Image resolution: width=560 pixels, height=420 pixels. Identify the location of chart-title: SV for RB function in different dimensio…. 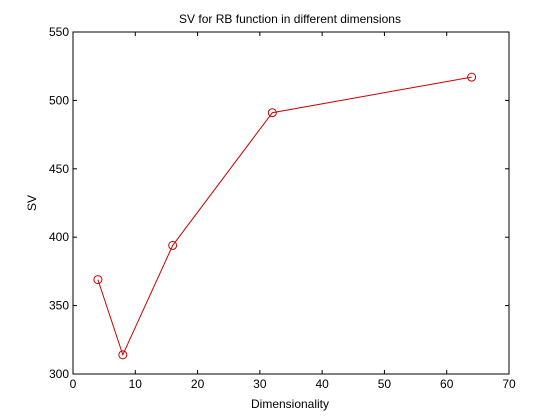
(290, 19).